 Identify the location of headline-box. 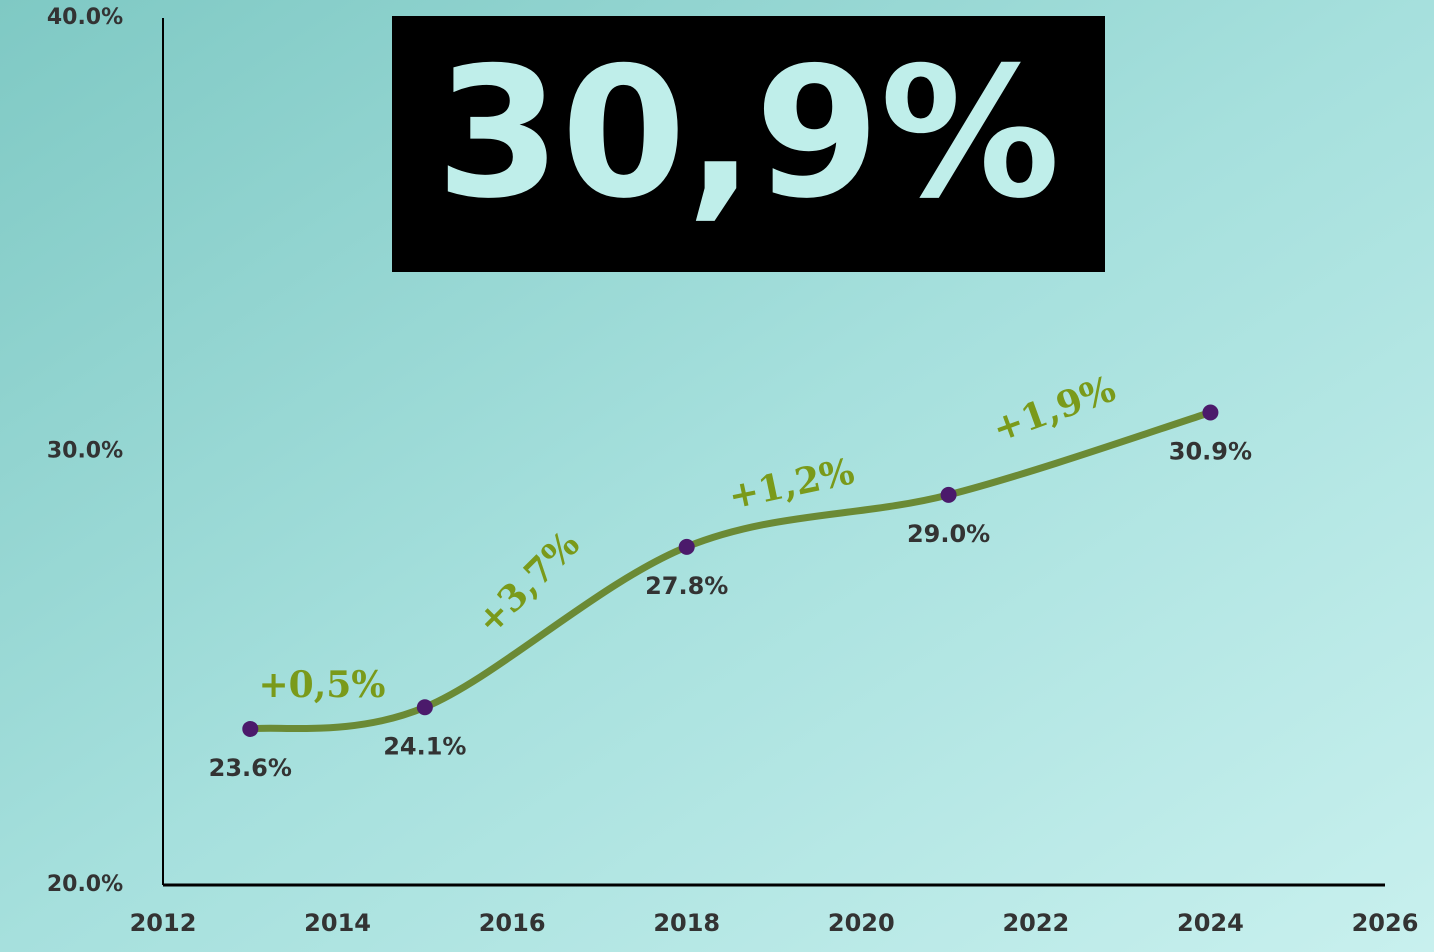
(748, 144).